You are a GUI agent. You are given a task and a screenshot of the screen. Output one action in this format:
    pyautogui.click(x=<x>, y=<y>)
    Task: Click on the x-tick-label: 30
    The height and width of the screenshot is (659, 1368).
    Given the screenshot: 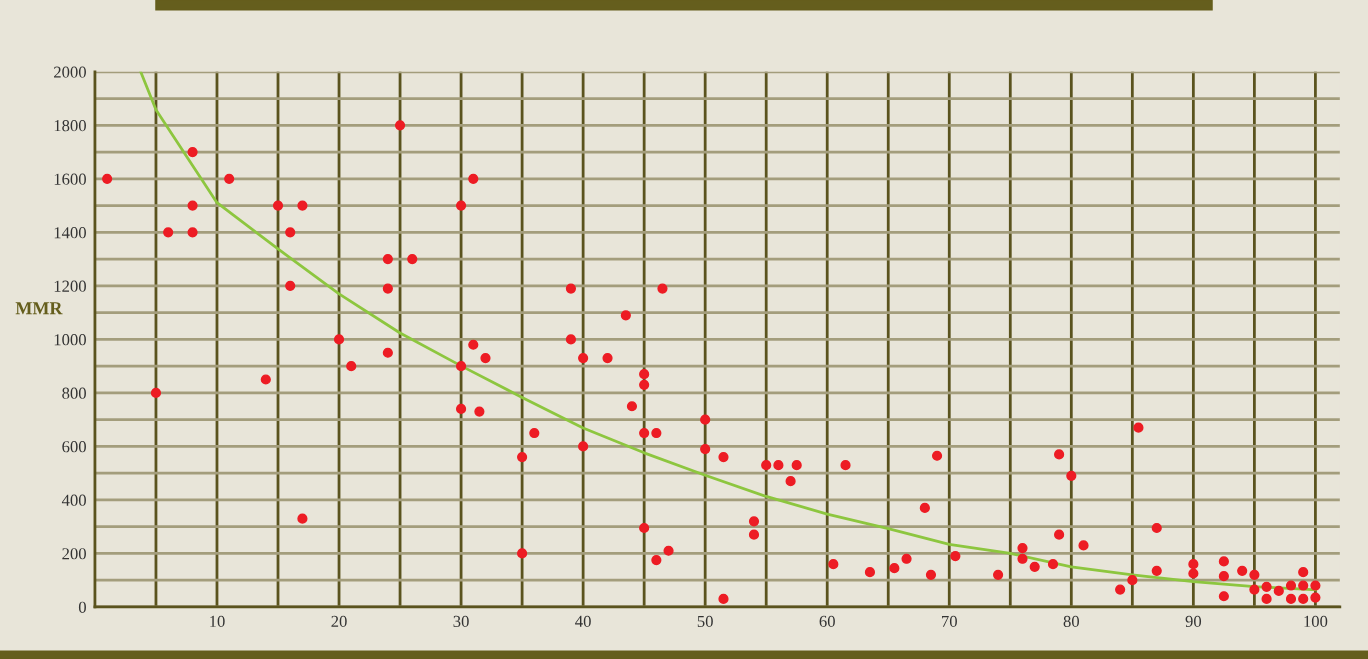 What is the action you would take?
    pyautogui.click(x=461, y=621)
    